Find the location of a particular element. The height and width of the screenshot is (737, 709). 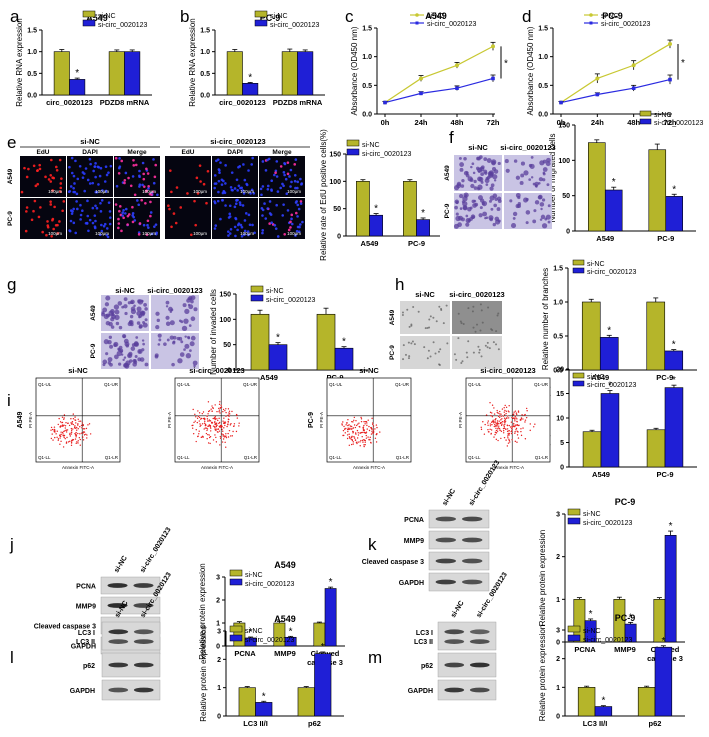

x-tick-label: A549 is located at coordinates (605, 238).